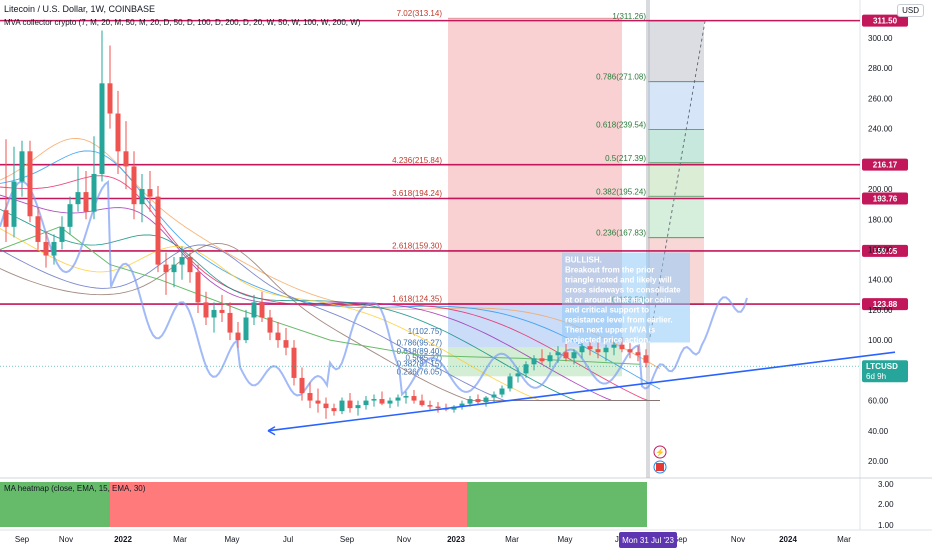 This screenshot has width=932, height=555. What do you see at coordinates (788, 539) in the screenshot?
I see `time-axis-tick: 2024` at bounding box center [788, 539].